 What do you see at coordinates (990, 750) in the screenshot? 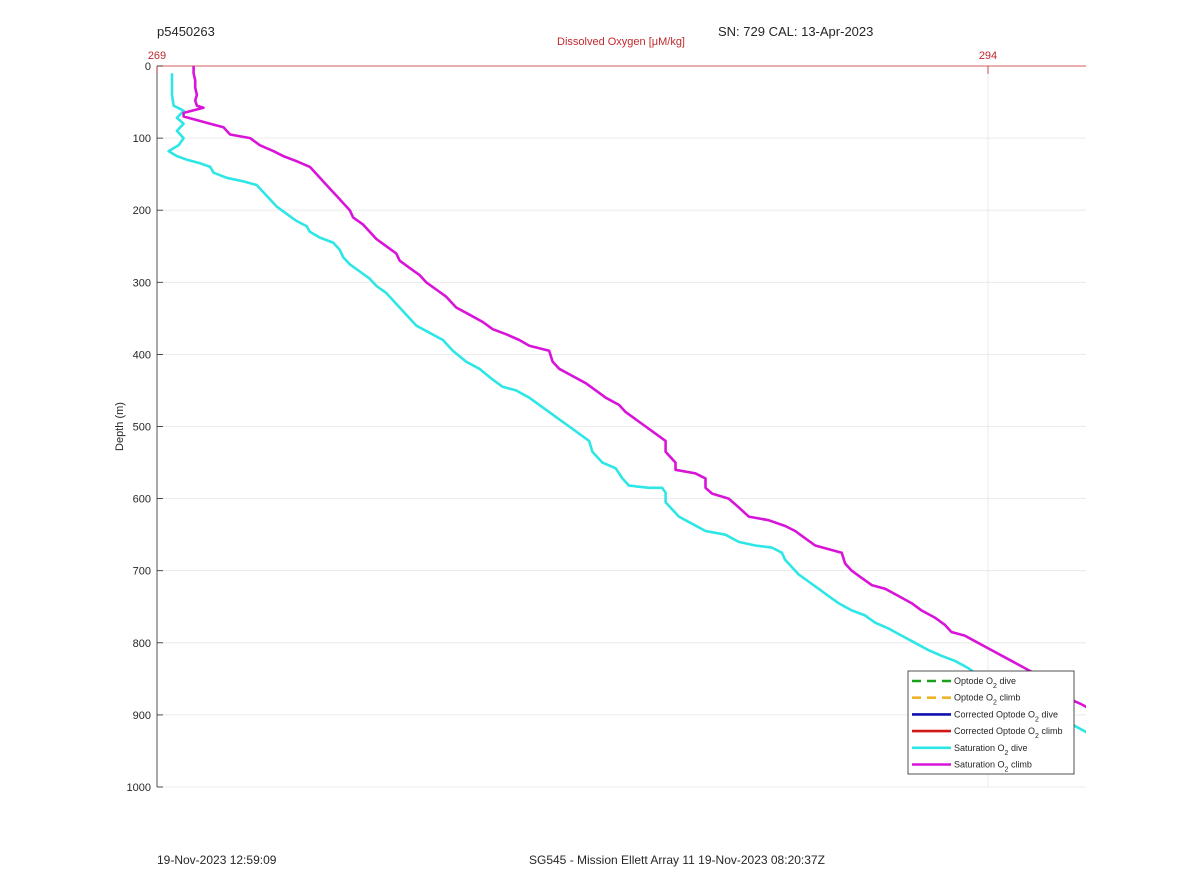
I see `legend-entry-label: Saturation O2 dive` at bounding box center [990, 750].